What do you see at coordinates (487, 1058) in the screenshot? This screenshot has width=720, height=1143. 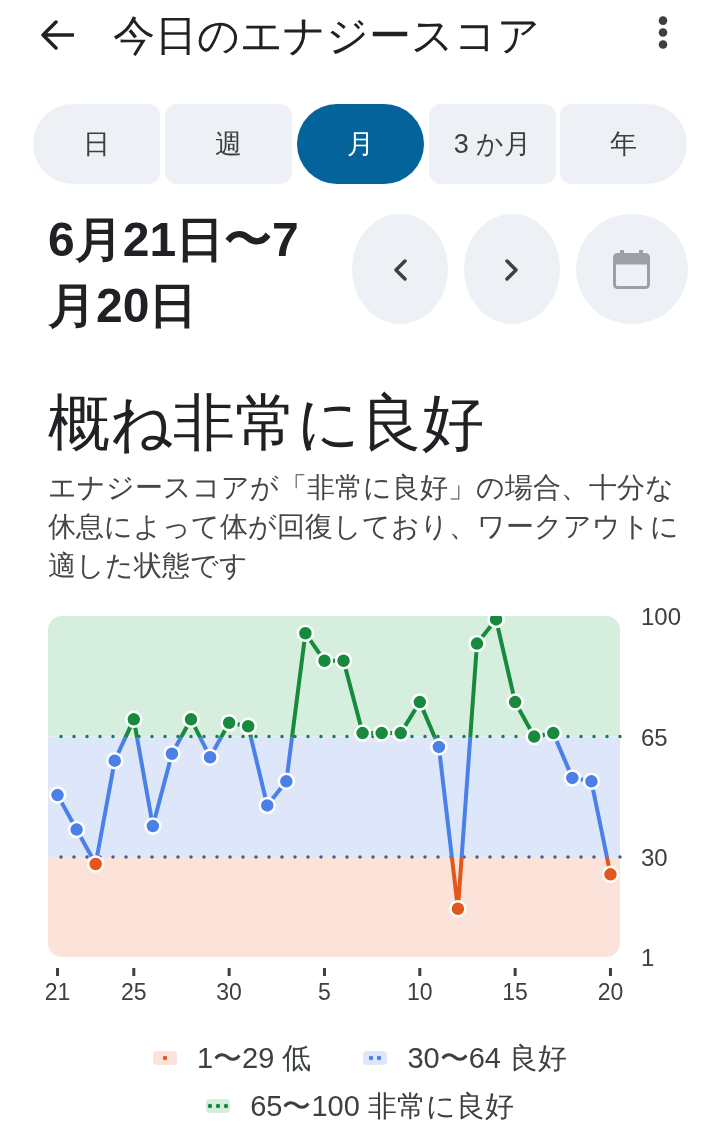 I see `legend-label: 30〜64 良好` at bounding box center [487, 1058].